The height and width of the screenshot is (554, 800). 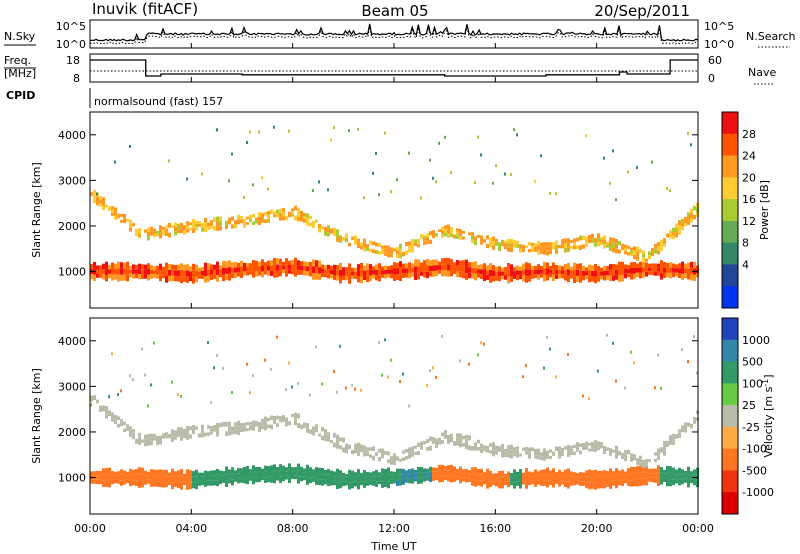 I want to click on colorbar-tick-label: 24, so click(x=749, y=156).